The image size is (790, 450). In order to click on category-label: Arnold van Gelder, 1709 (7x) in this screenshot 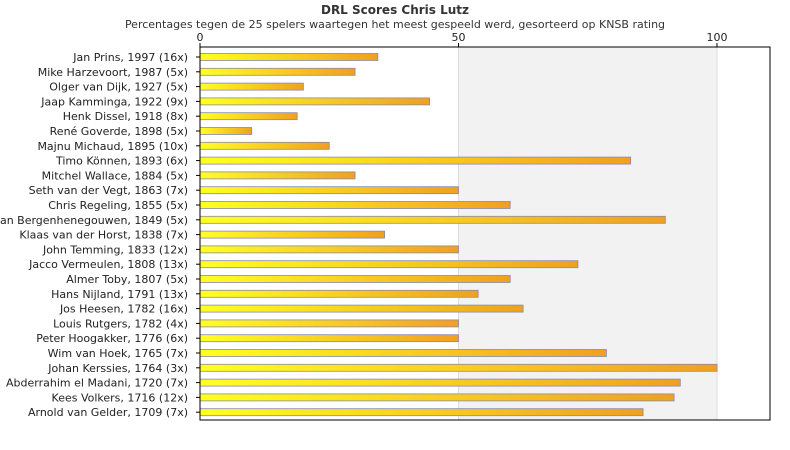, I will do `click(108, 412)`.